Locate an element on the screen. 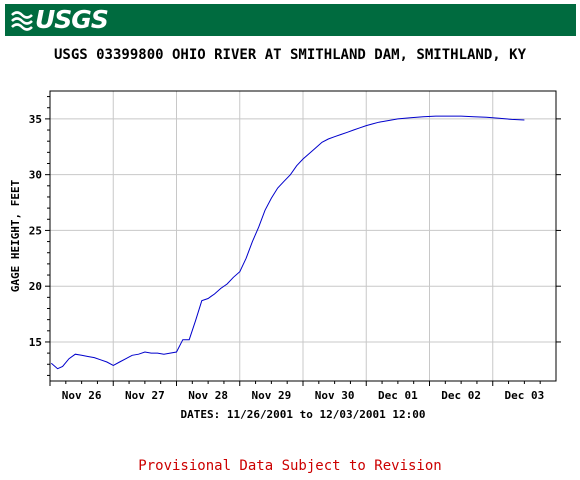 The width and height of the screenshot is (580, 480). usgs-logo: USGS is located at coordinates (60, 19).